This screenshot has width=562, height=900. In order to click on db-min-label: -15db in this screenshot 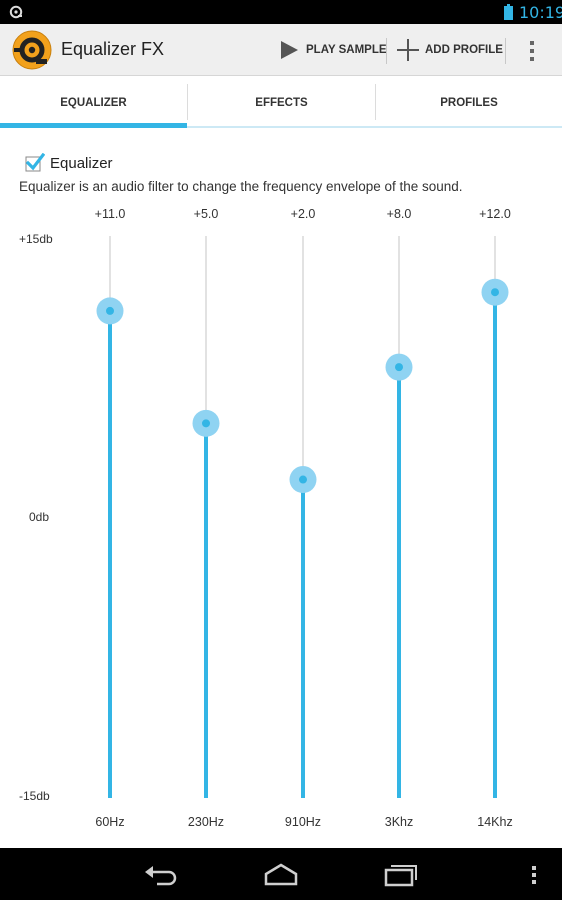, I will do `click(34, 796)`.